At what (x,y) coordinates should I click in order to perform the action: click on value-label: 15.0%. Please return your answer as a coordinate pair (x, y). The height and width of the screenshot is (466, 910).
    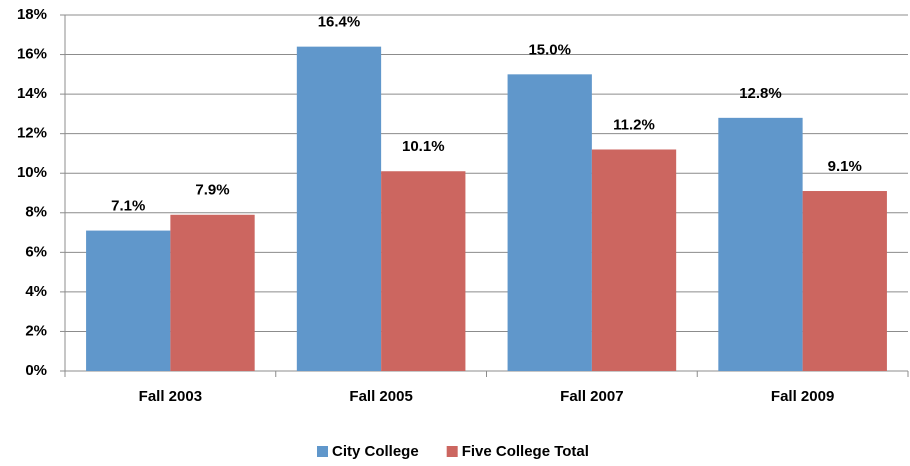
    Looking at the image, I should click on (549, 49).